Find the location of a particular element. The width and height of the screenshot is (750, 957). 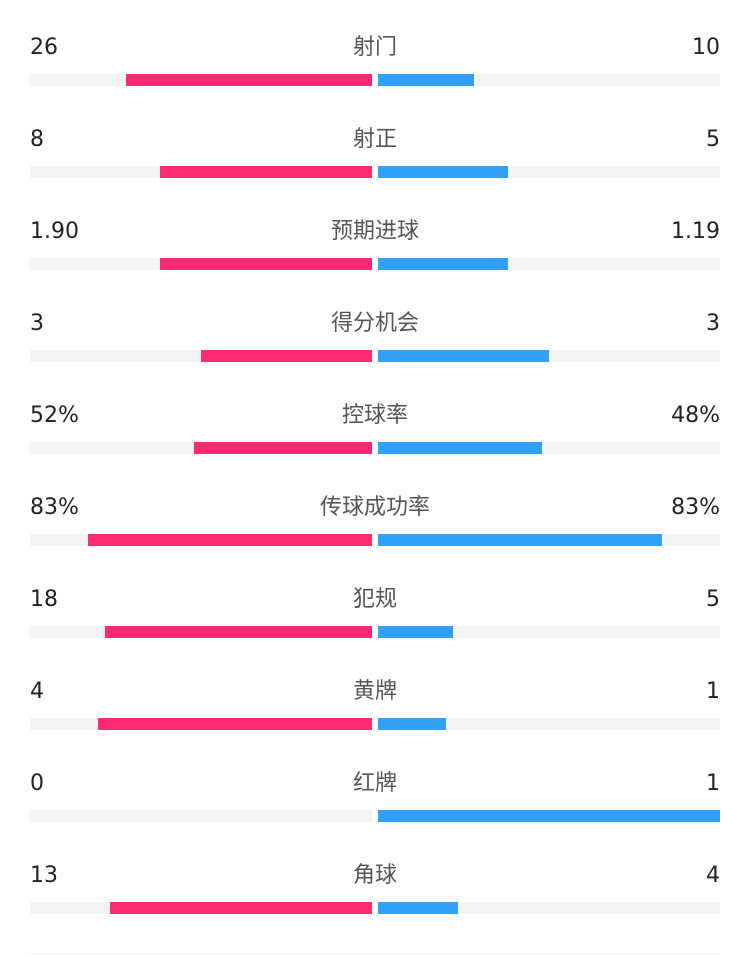

stat-row: 4 黄牌 1 is located at coordinates (375, 723).